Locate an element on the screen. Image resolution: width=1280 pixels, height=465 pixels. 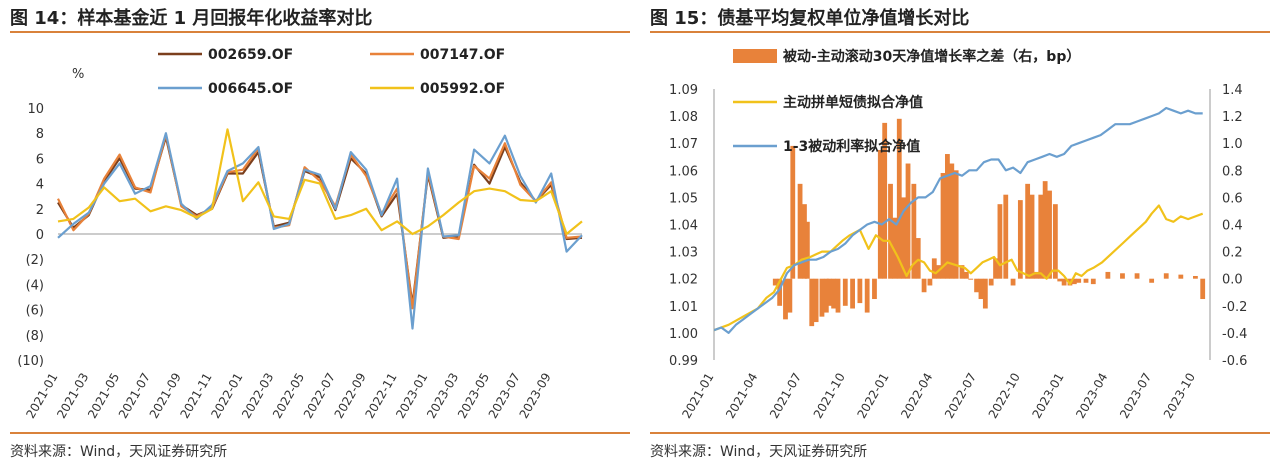
y-right-tick-label: 1.0 is located at coordinates (1232, 144).